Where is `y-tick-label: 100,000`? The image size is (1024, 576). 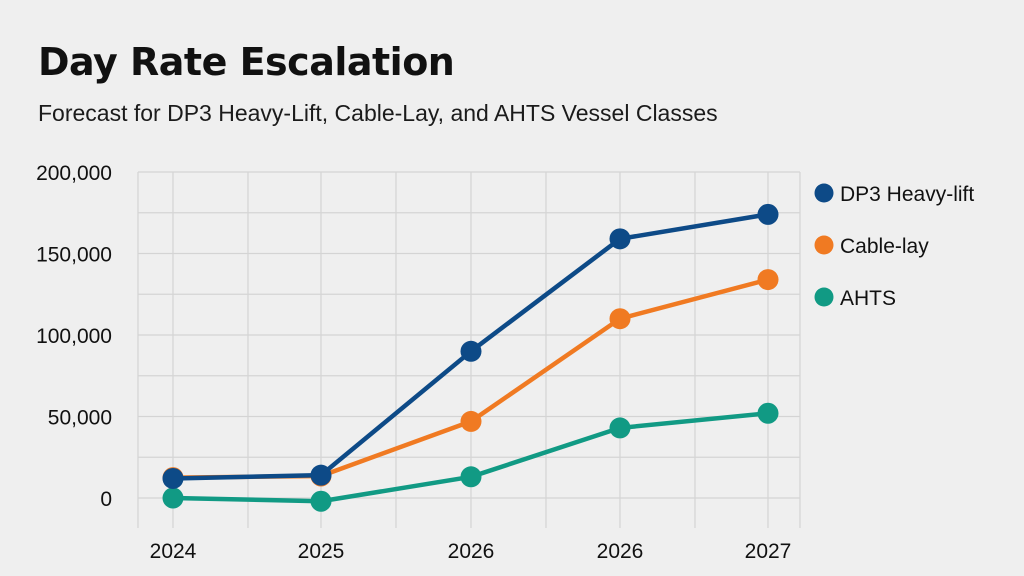
y-tick-label: 100,000 is located at coordinates (74, 336).